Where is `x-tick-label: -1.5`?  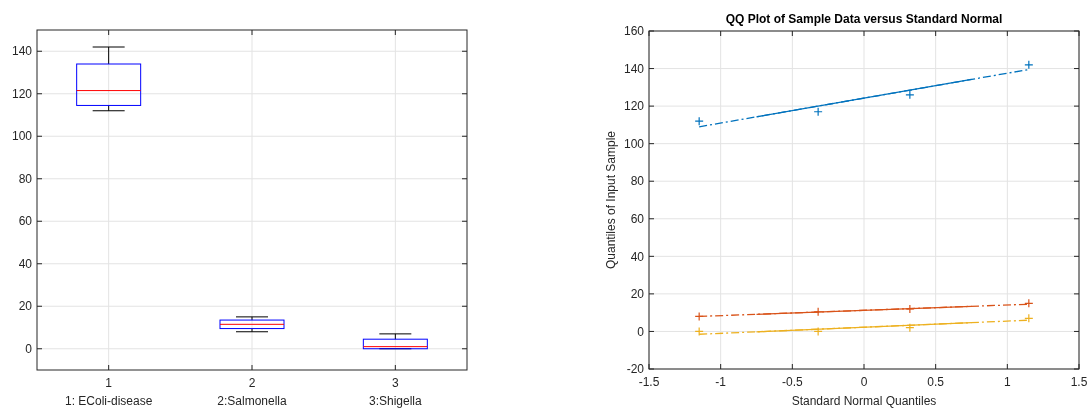
x-tick-label: -1.5 is located at coordinates (649, 382).